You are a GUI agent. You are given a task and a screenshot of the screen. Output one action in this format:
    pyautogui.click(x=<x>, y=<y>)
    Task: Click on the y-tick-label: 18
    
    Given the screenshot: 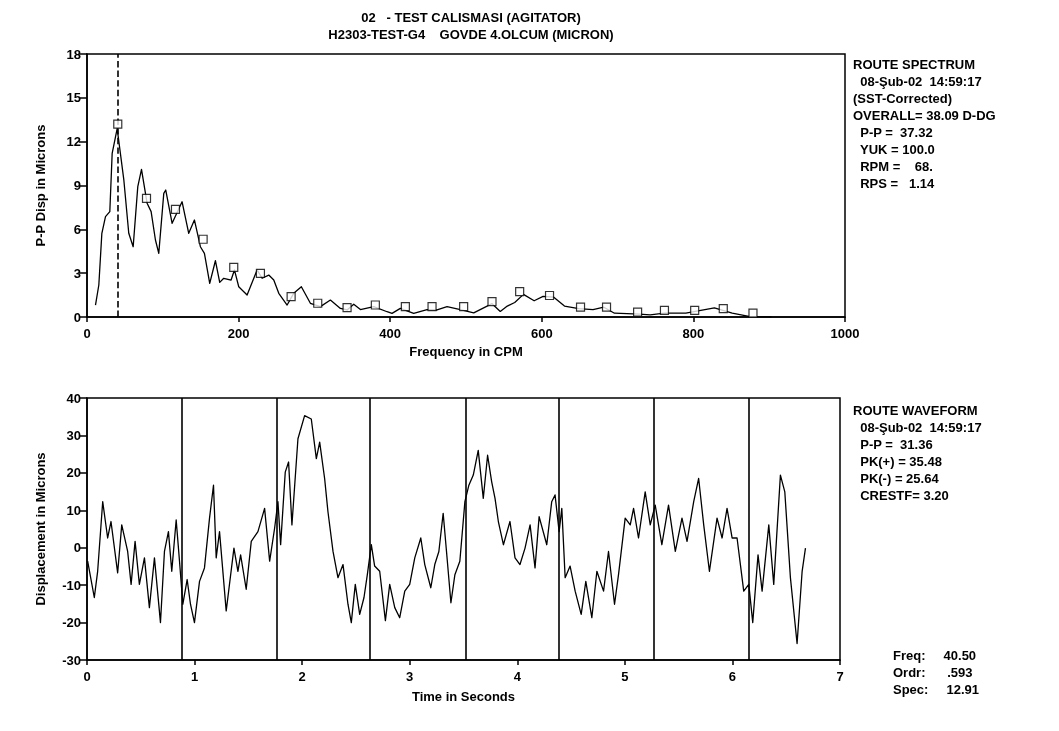 What is the action you would take?
    pyautogui.click(x=73, y=54)
    